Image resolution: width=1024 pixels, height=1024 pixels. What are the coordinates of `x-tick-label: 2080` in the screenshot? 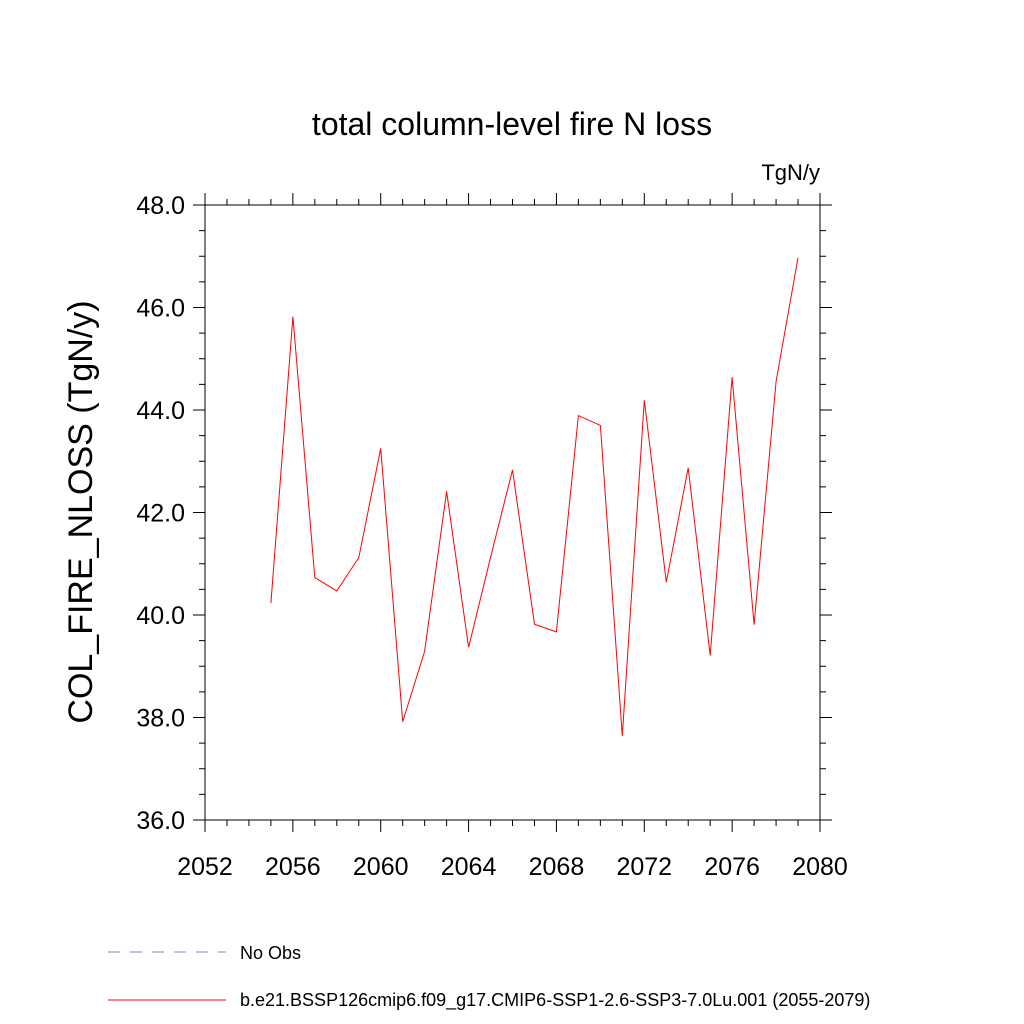 It's located at (820, 867).